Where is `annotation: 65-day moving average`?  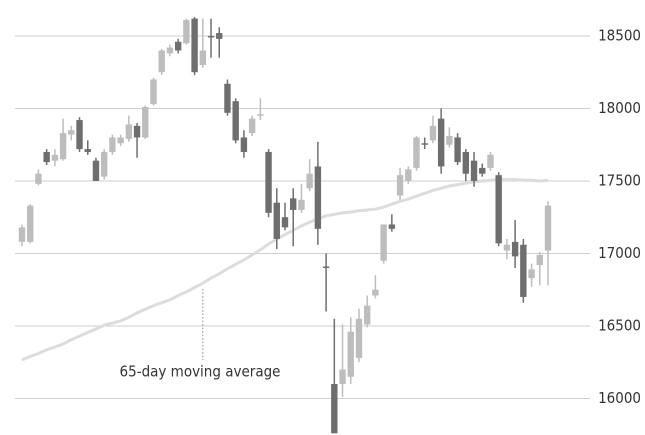 annotation: 65-day moving average is located at coordinates (200, 372).